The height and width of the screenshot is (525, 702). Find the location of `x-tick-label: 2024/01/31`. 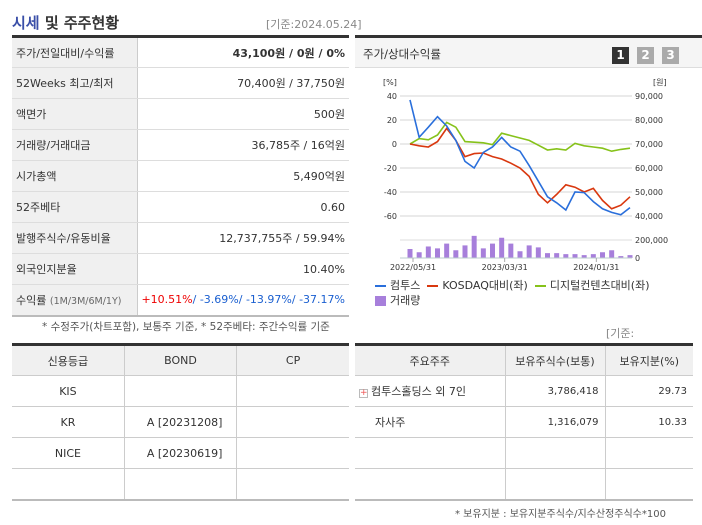

x-tick-label: 2024/01/31 is located at coordinates (596, 267).